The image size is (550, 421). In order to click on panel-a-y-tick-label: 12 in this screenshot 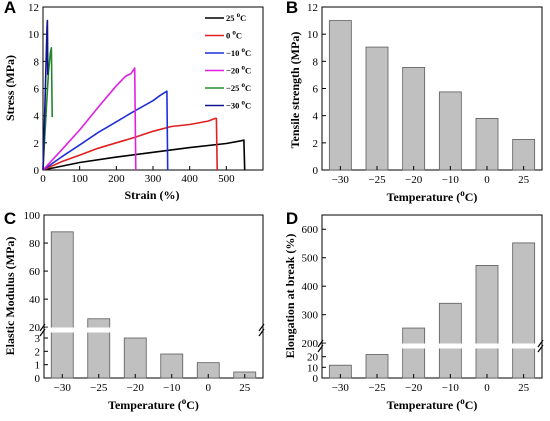, I will do `click(33, 8)`.